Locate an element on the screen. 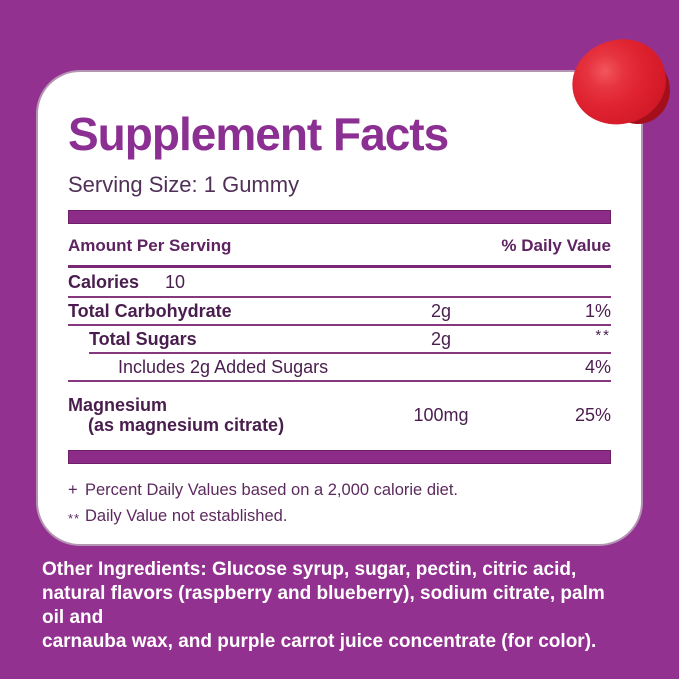  table-header-row: Amount Per Serving % Daily Value is located at coordinates (339, 246).